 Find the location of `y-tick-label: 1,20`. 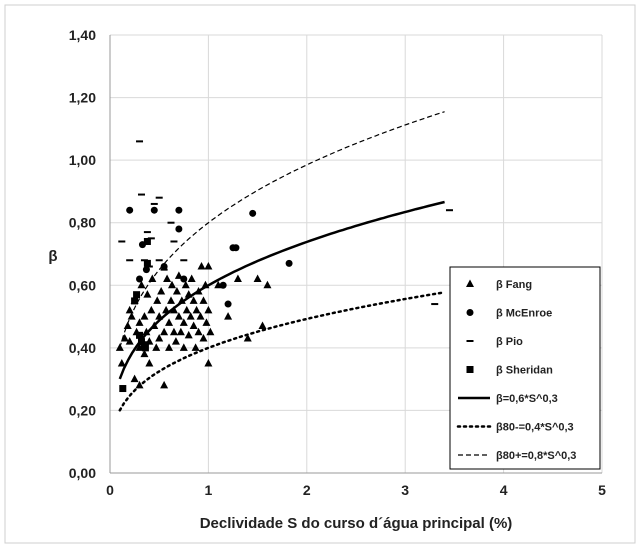

y-tick-label: 1,20 is located at coordinates (82, 98).